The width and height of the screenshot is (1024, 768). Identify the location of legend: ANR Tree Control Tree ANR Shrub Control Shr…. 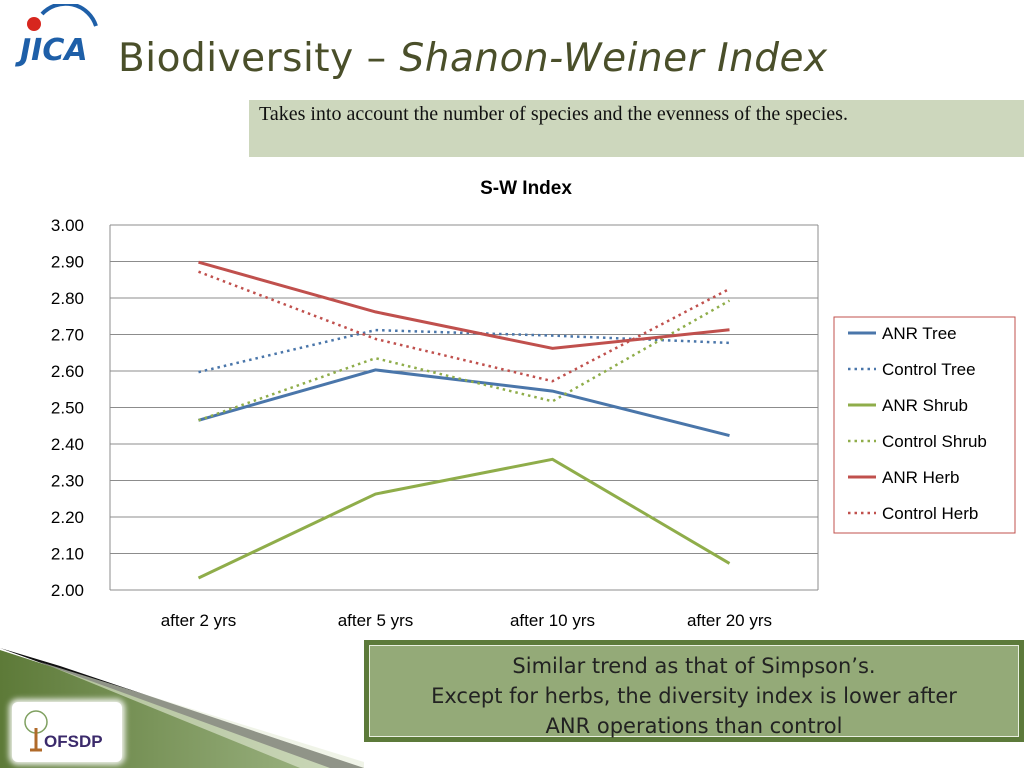
(924, 425).